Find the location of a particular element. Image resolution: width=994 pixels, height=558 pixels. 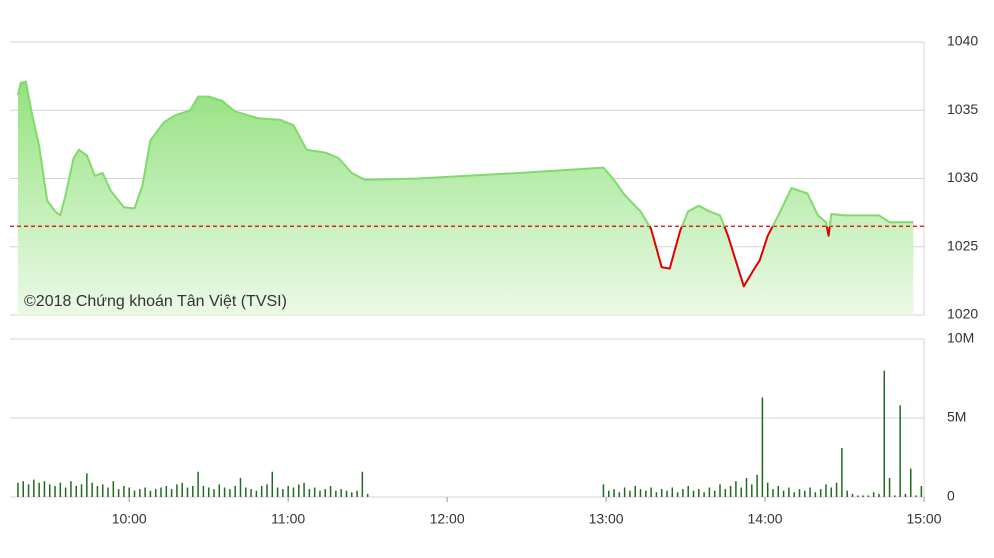

x-tick-label: 11:00 is located at coordinates (288, 519).